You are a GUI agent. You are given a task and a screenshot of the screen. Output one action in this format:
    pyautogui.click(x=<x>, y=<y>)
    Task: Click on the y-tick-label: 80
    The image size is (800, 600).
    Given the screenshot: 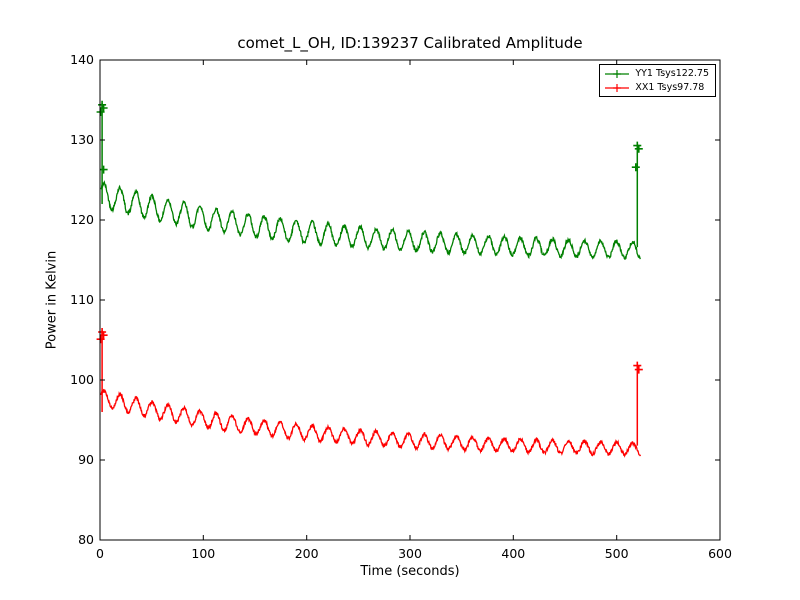 What is the action you would take?
    pyautogui.click(x=86, y=539)
    